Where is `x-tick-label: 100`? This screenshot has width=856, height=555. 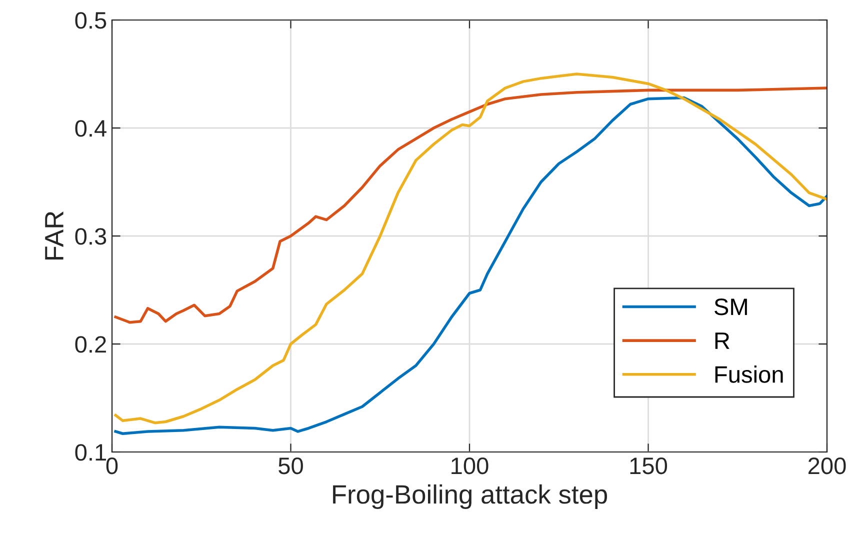 x-tick-label: 100 is located at coordinates (470, 465).